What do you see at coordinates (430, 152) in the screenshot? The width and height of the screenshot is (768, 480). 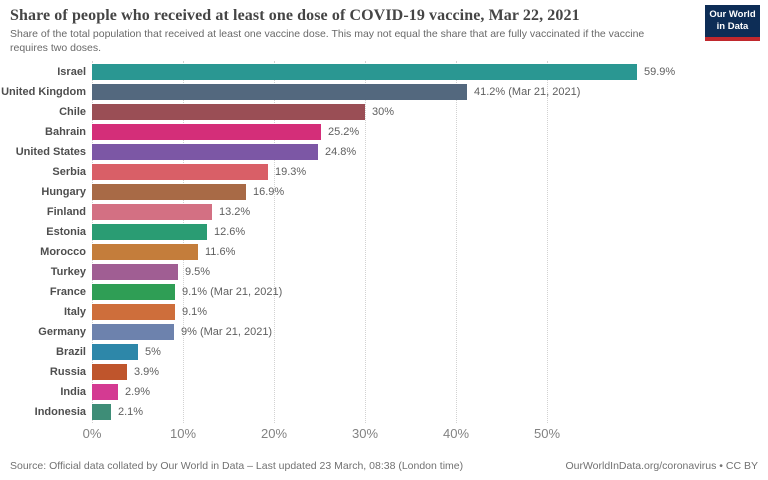 I see `bar-track: 24.8%` at bounding box center [430, 152].